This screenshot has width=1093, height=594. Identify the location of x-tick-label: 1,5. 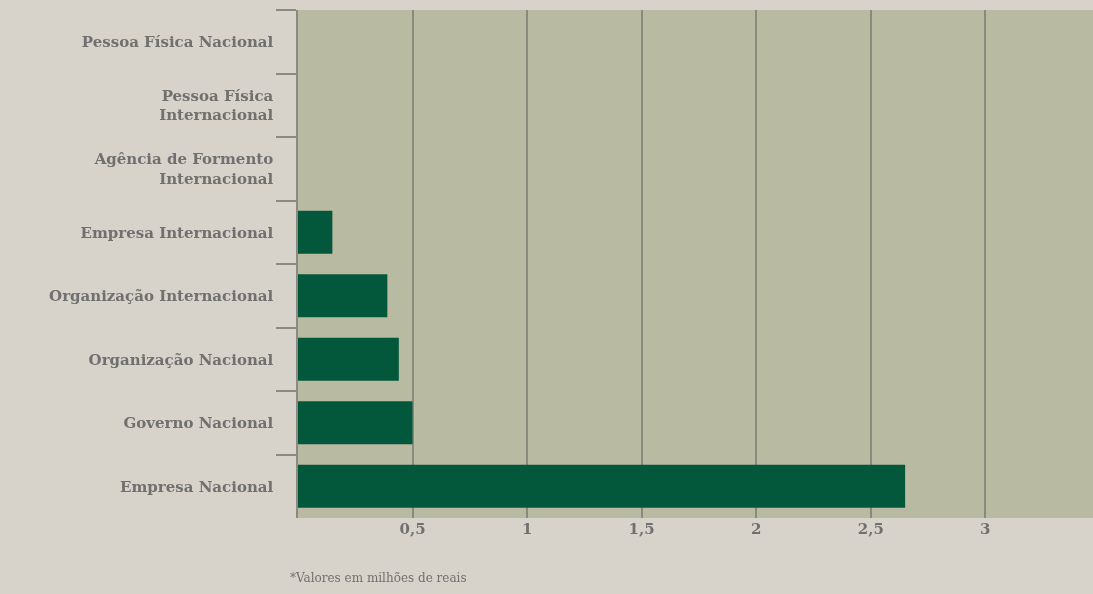
(641, 529).